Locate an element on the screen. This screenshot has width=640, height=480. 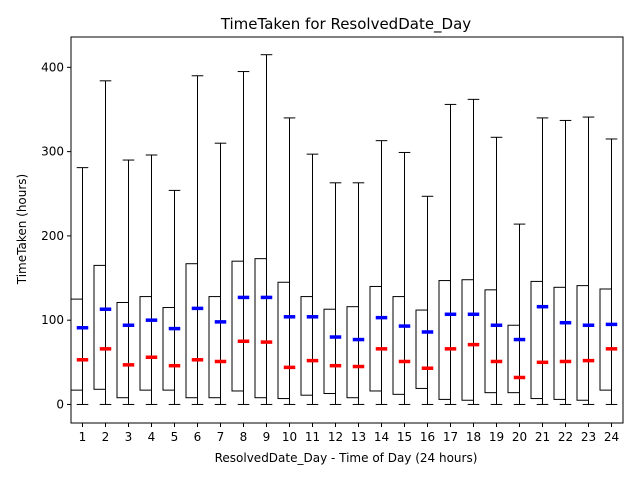
y-tick-label: 200 is located at coordinates (52, 236).